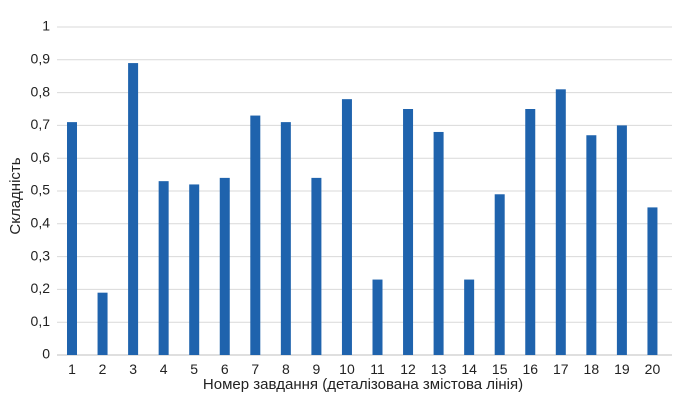 The image size is (676, 394). I want to click on y-tick-label: 0, so click(46, 354).